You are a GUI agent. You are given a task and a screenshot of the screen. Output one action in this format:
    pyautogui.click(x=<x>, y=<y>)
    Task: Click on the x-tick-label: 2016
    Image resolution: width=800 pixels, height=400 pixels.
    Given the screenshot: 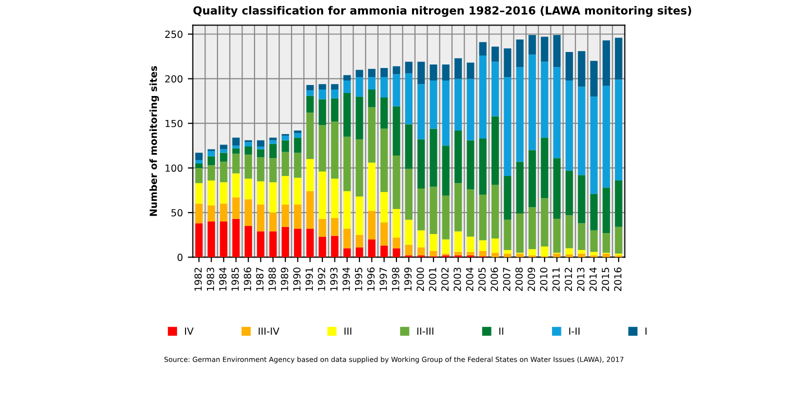 What is the action you would take?
    pyautogui.click(x=618, y=279)
    